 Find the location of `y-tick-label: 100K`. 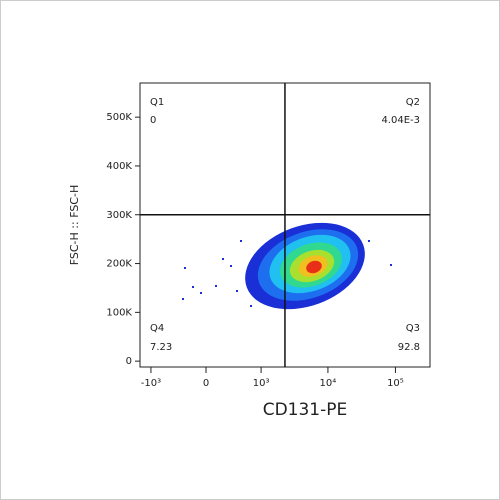

y-tick-label: 100K is located at coordinates (119, 312).